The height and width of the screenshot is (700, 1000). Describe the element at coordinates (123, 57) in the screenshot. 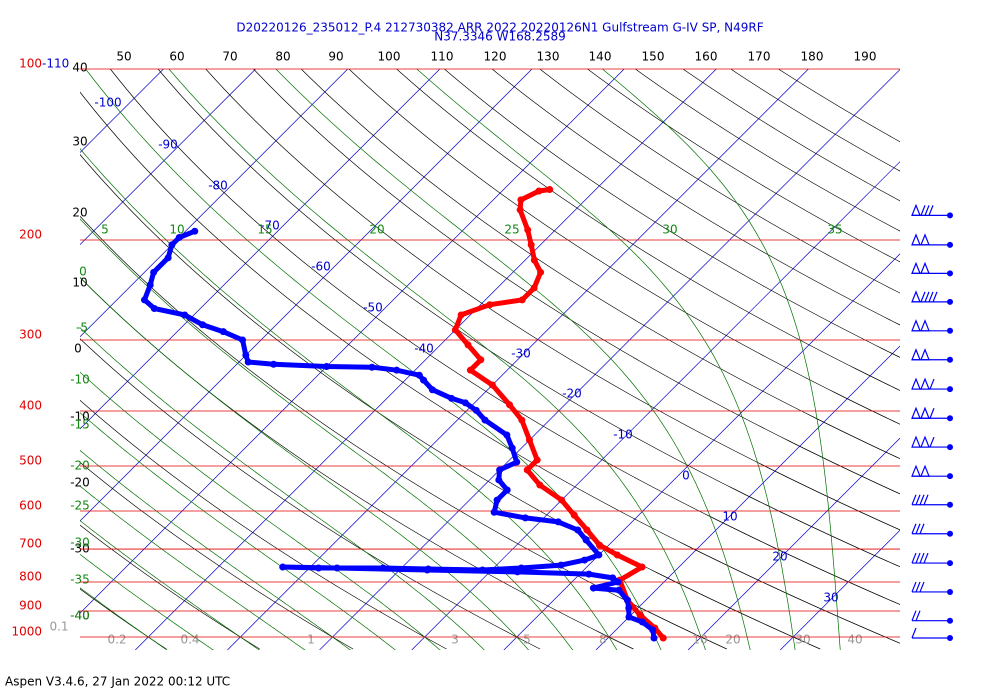

I see `dry-adiabat-label: 50` at that location.